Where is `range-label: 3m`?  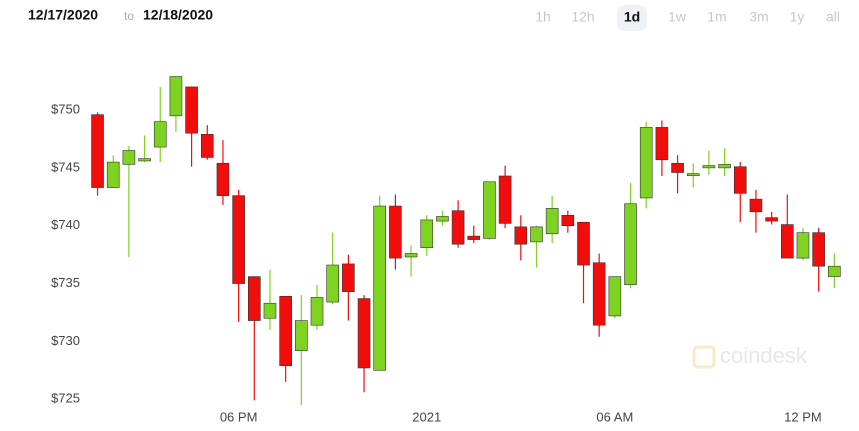 range-label: 3m is located at coordinates (758, 17).